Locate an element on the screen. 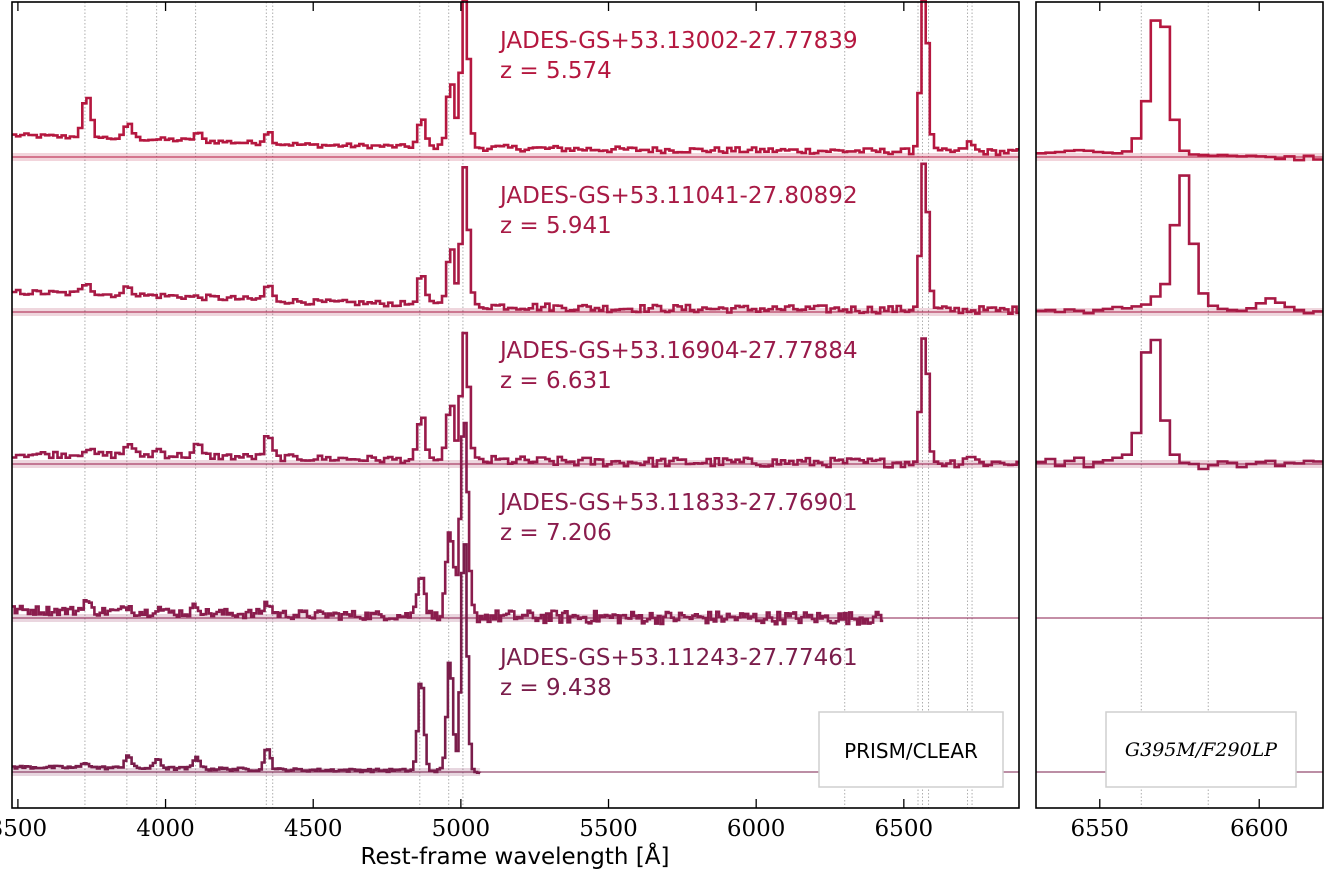 This screenshot has width=1336, height=879. grating-legend-box: G395M/F290LP is located at coordinates (1201, 749).